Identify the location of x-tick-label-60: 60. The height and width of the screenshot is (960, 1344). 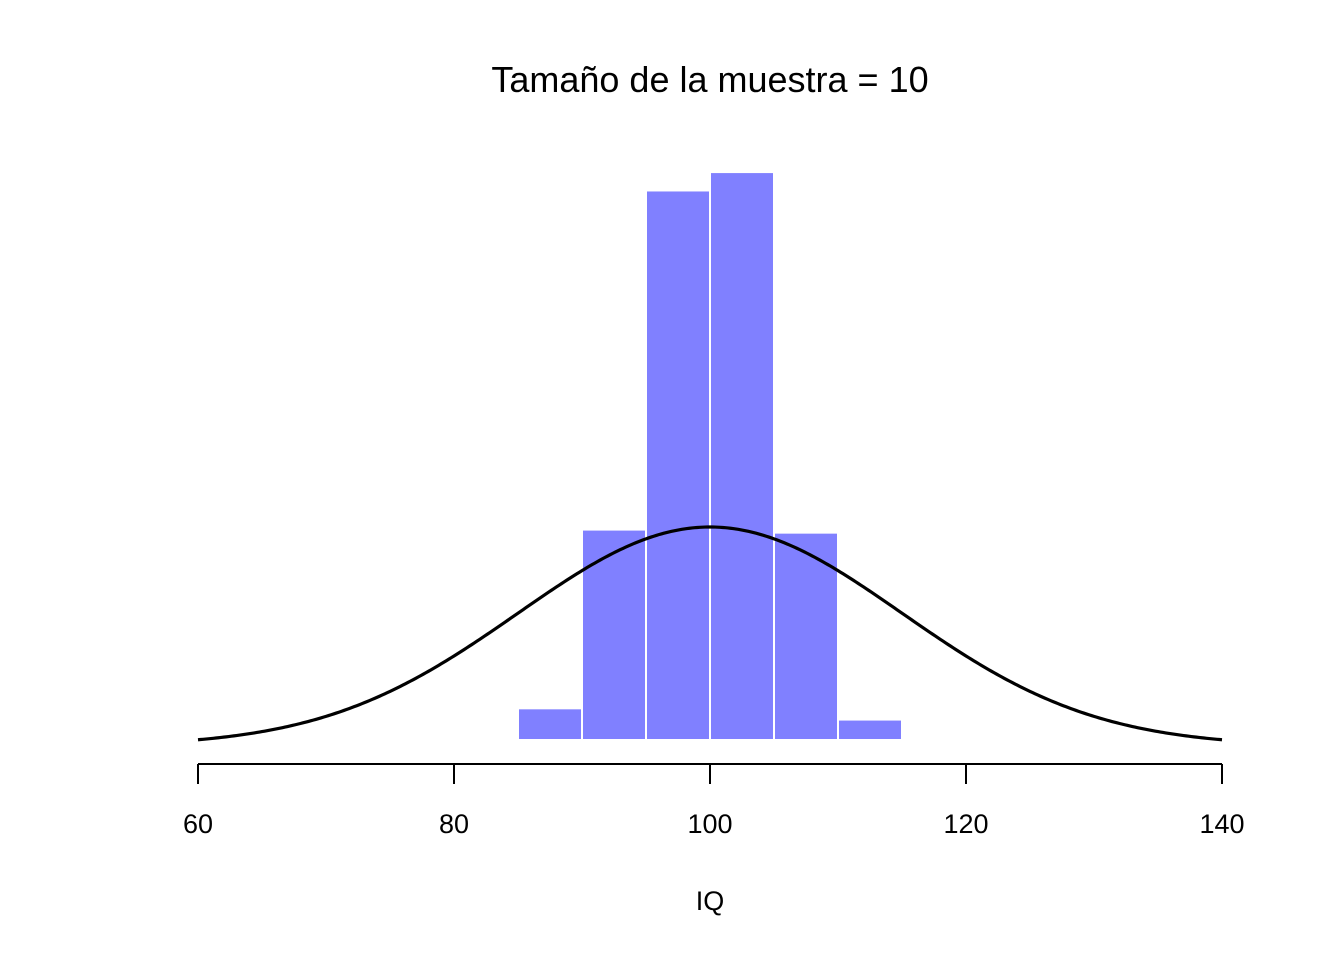
(198, 824).